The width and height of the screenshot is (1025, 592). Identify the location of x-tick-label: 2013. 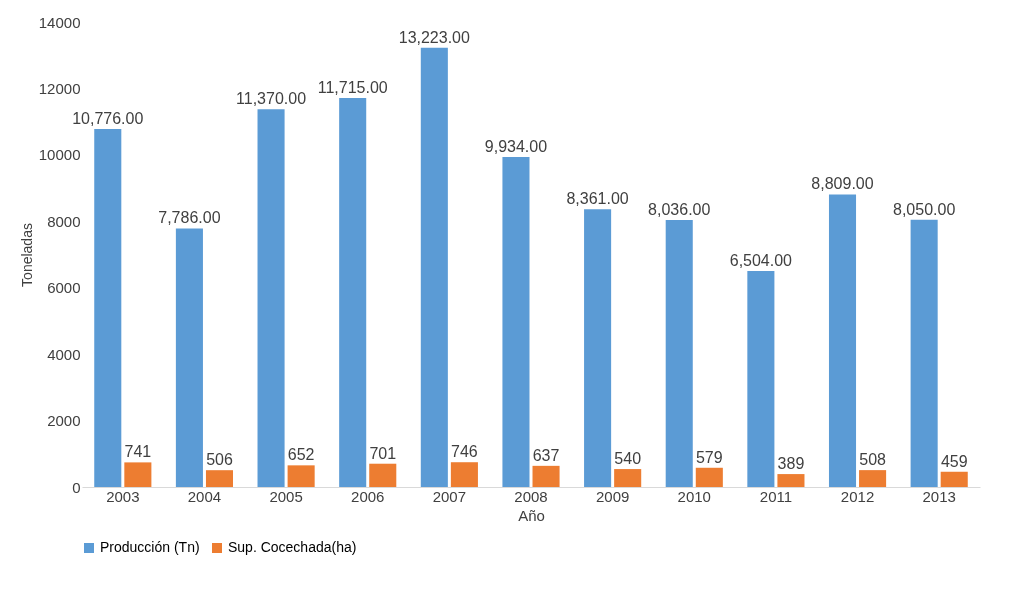
(939, 496).